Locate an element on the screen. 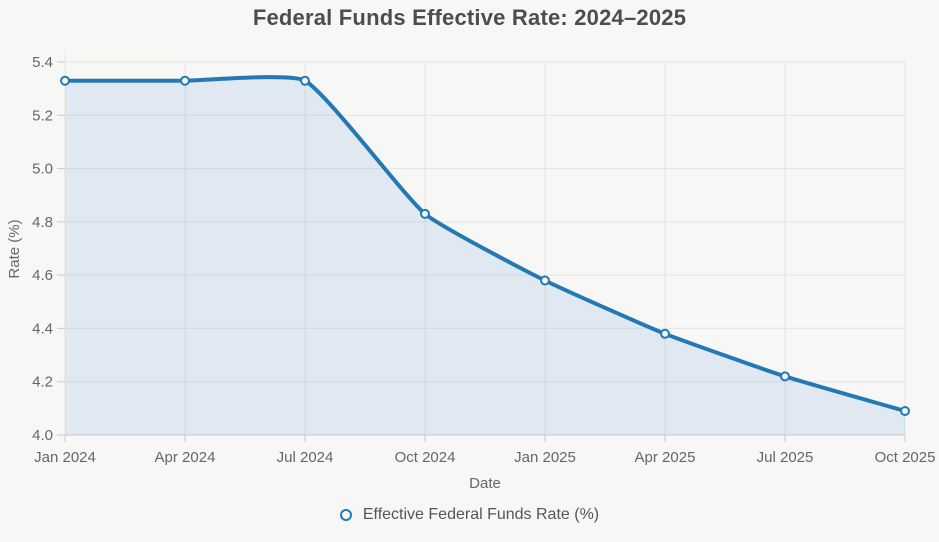 The height and width of the screenshot is (542, 939). x-tick-label: Oct 2024 is located at coordinates (425, 457).